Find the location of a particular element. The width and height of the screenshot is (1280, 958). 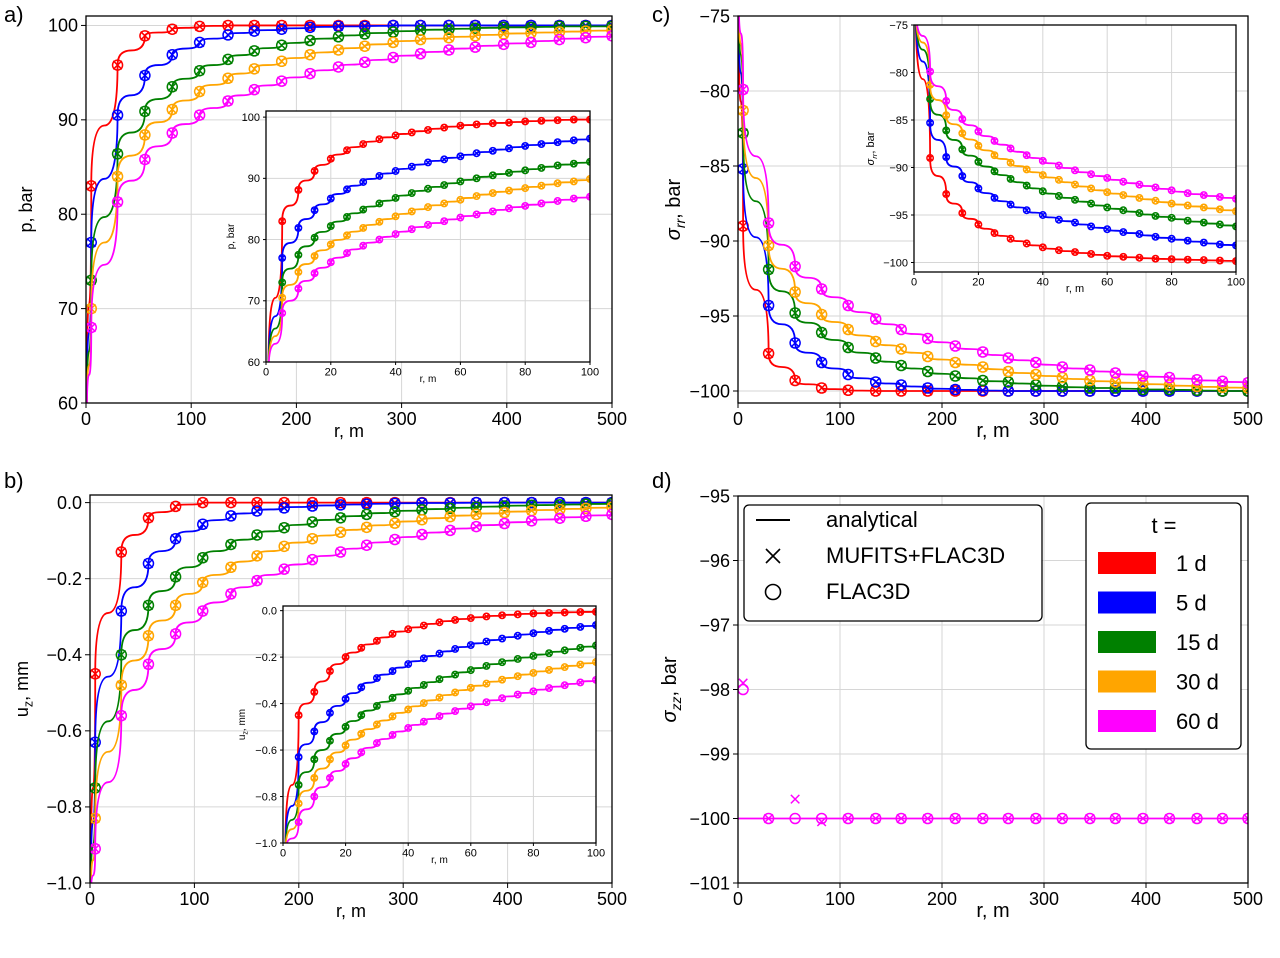

y-axis-label: p, bar is located at coordinates (26, 209).